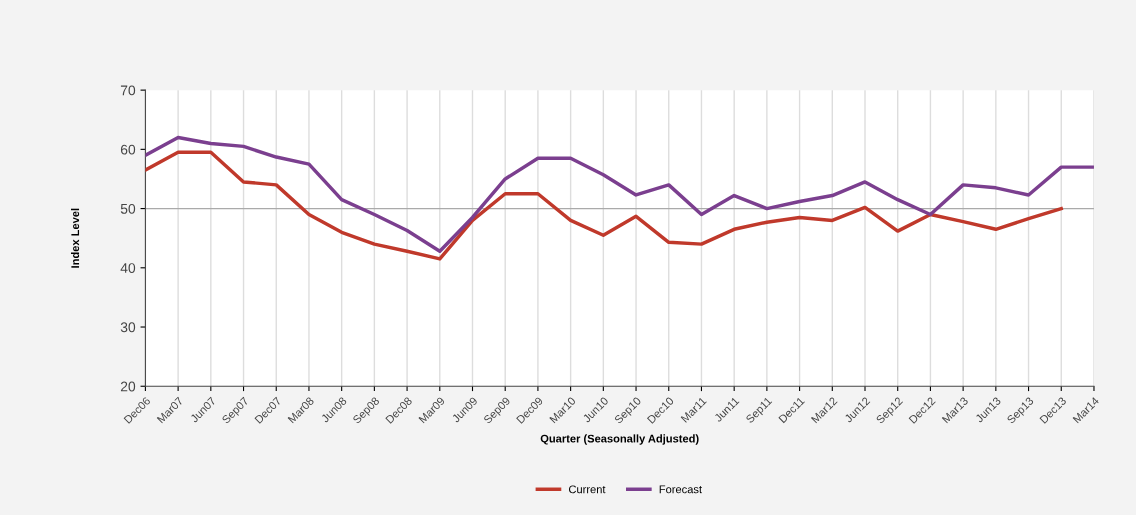 Image resolution: width=1136 pixels, height=515 pixels. I want to click on y-tick-label: 70, so click(128, 90).